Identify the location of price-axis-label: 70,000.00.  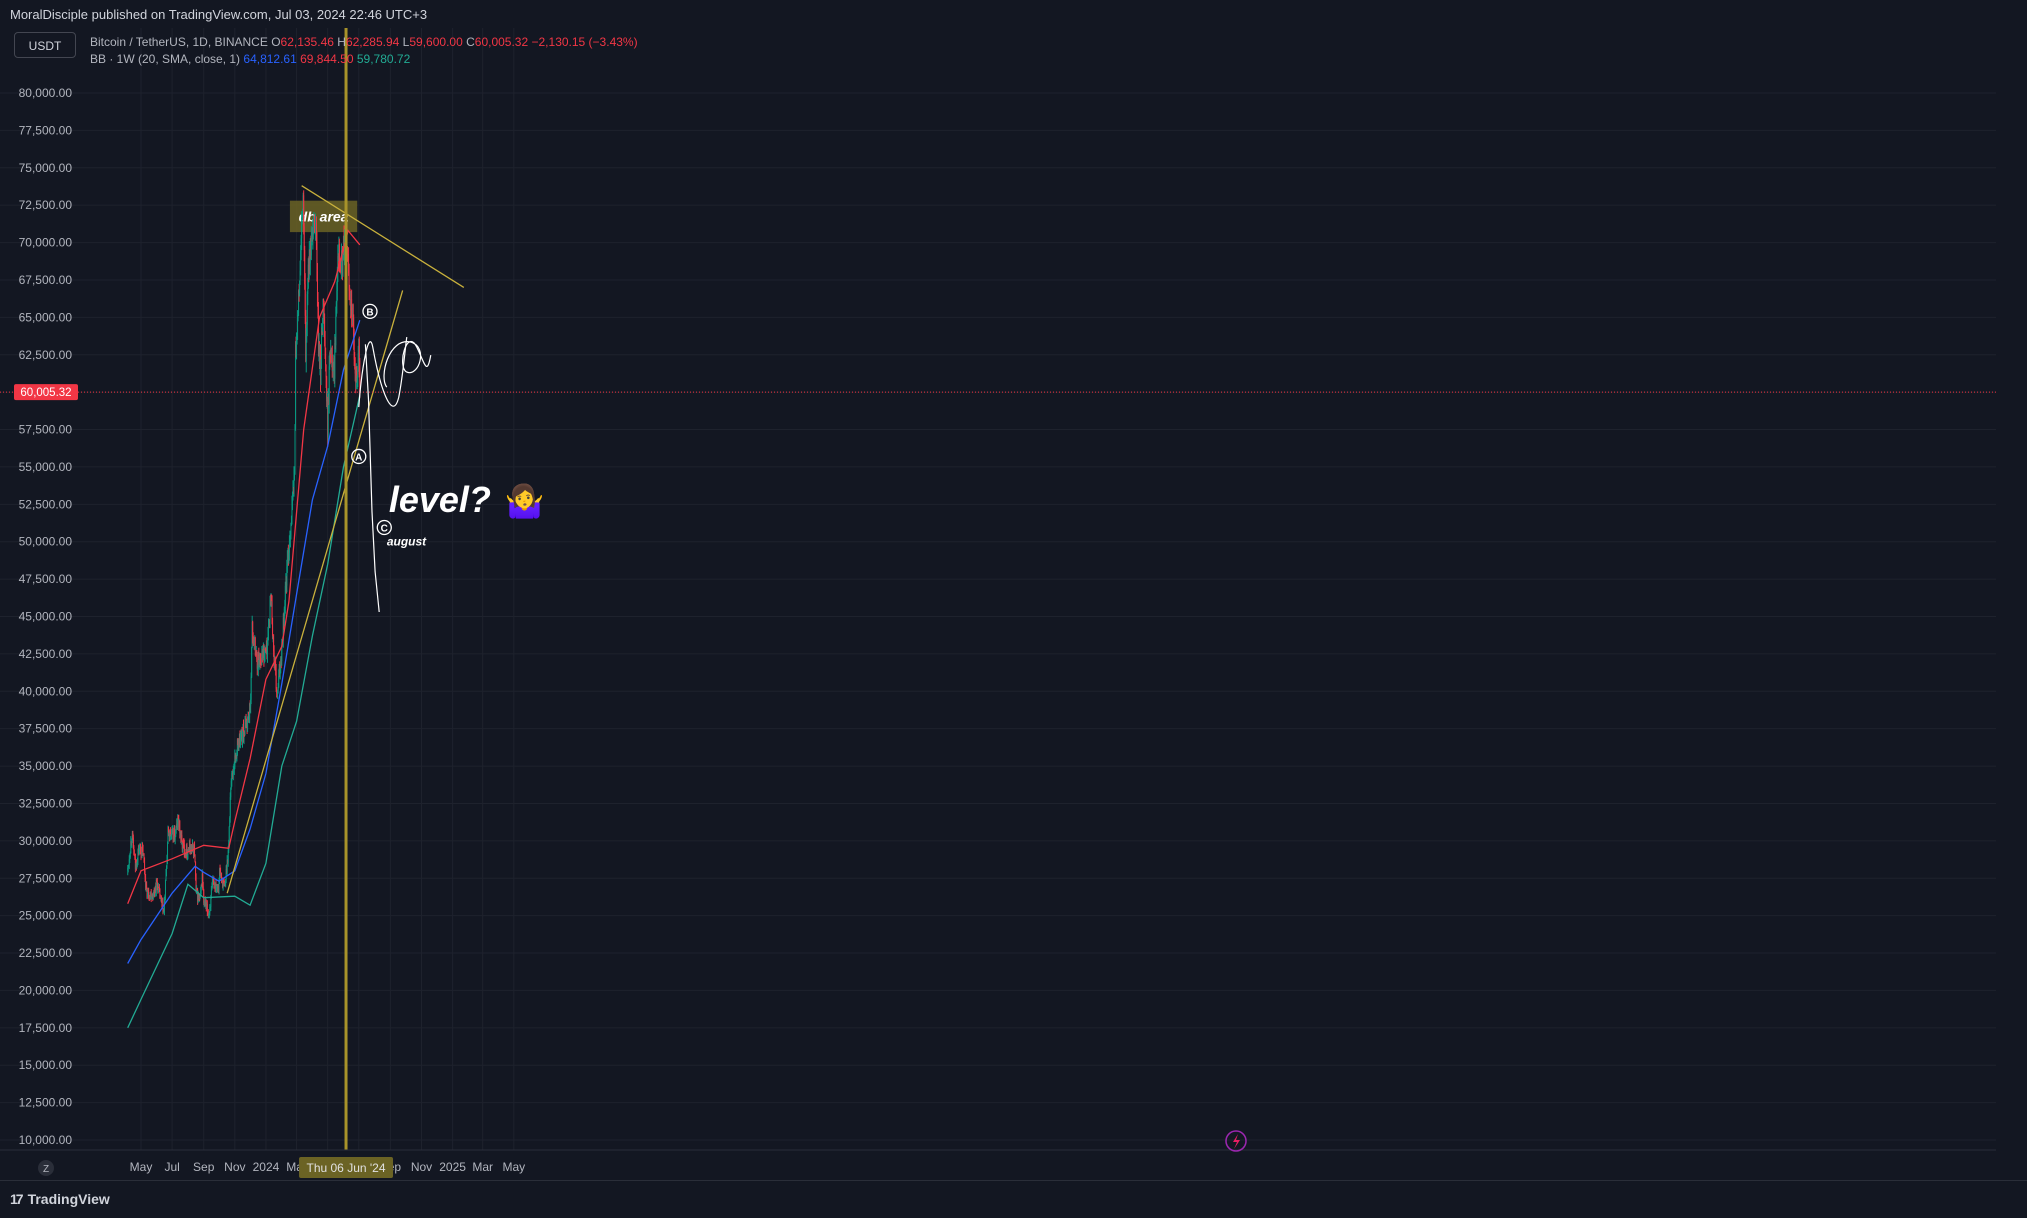
(46, 243).